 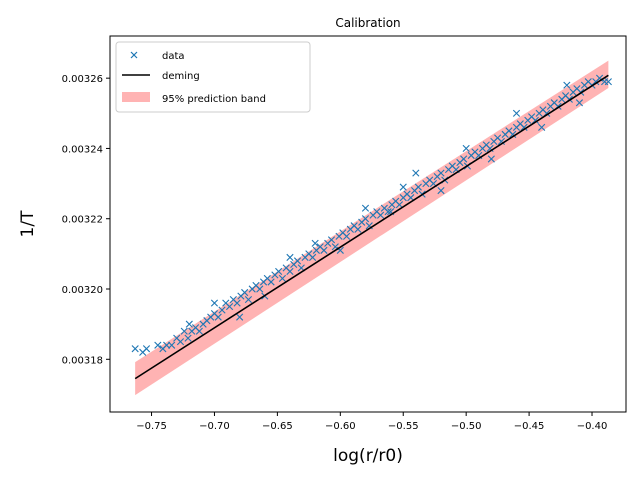 I want to click on x-tick-label: −0.70, so click(x=214, y=426).